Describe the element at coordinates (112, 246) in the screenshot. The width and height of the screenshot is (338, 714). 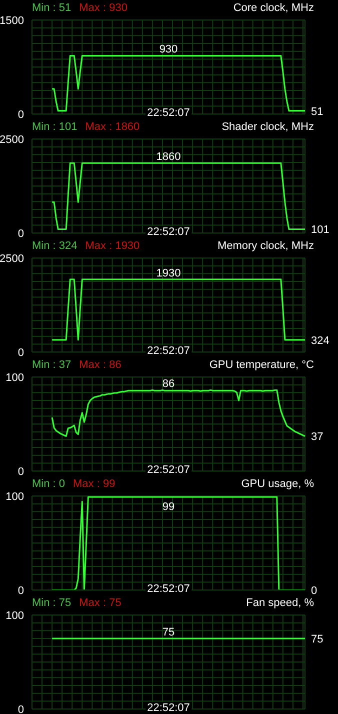
I see `text: Max : 1930` at that location.